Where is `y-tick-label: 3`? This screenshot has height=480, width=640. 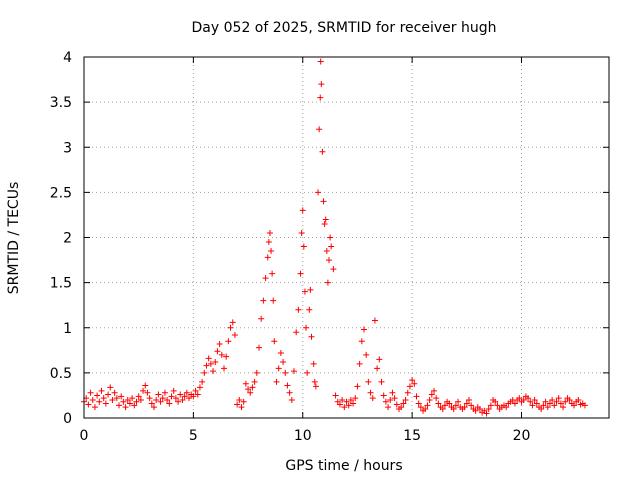 y-tick-label: 3 is located at coordinates (67, 148).